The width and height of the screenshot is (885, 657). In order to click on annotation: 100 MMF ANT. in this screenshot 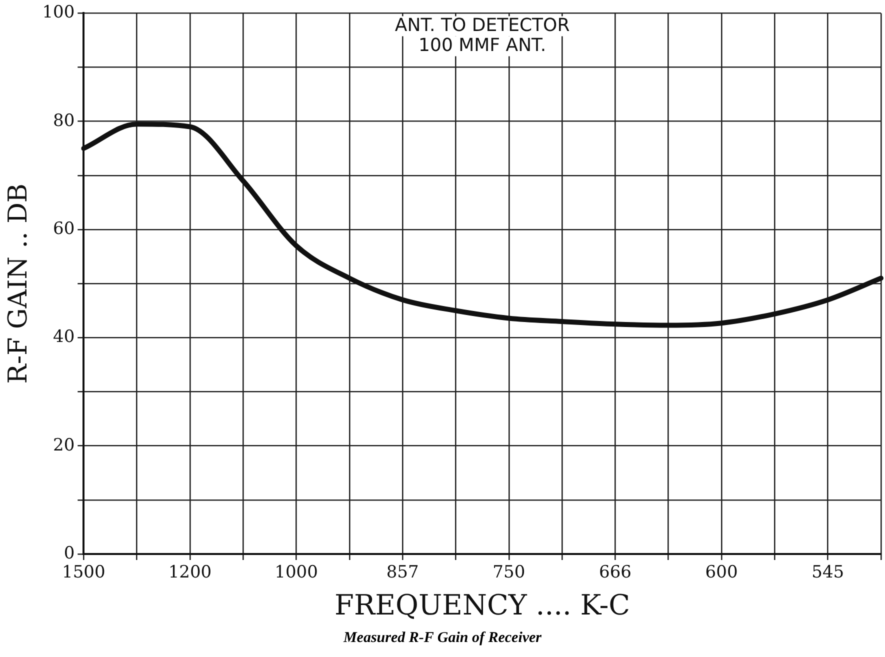, I will do `click(482, 45)`.